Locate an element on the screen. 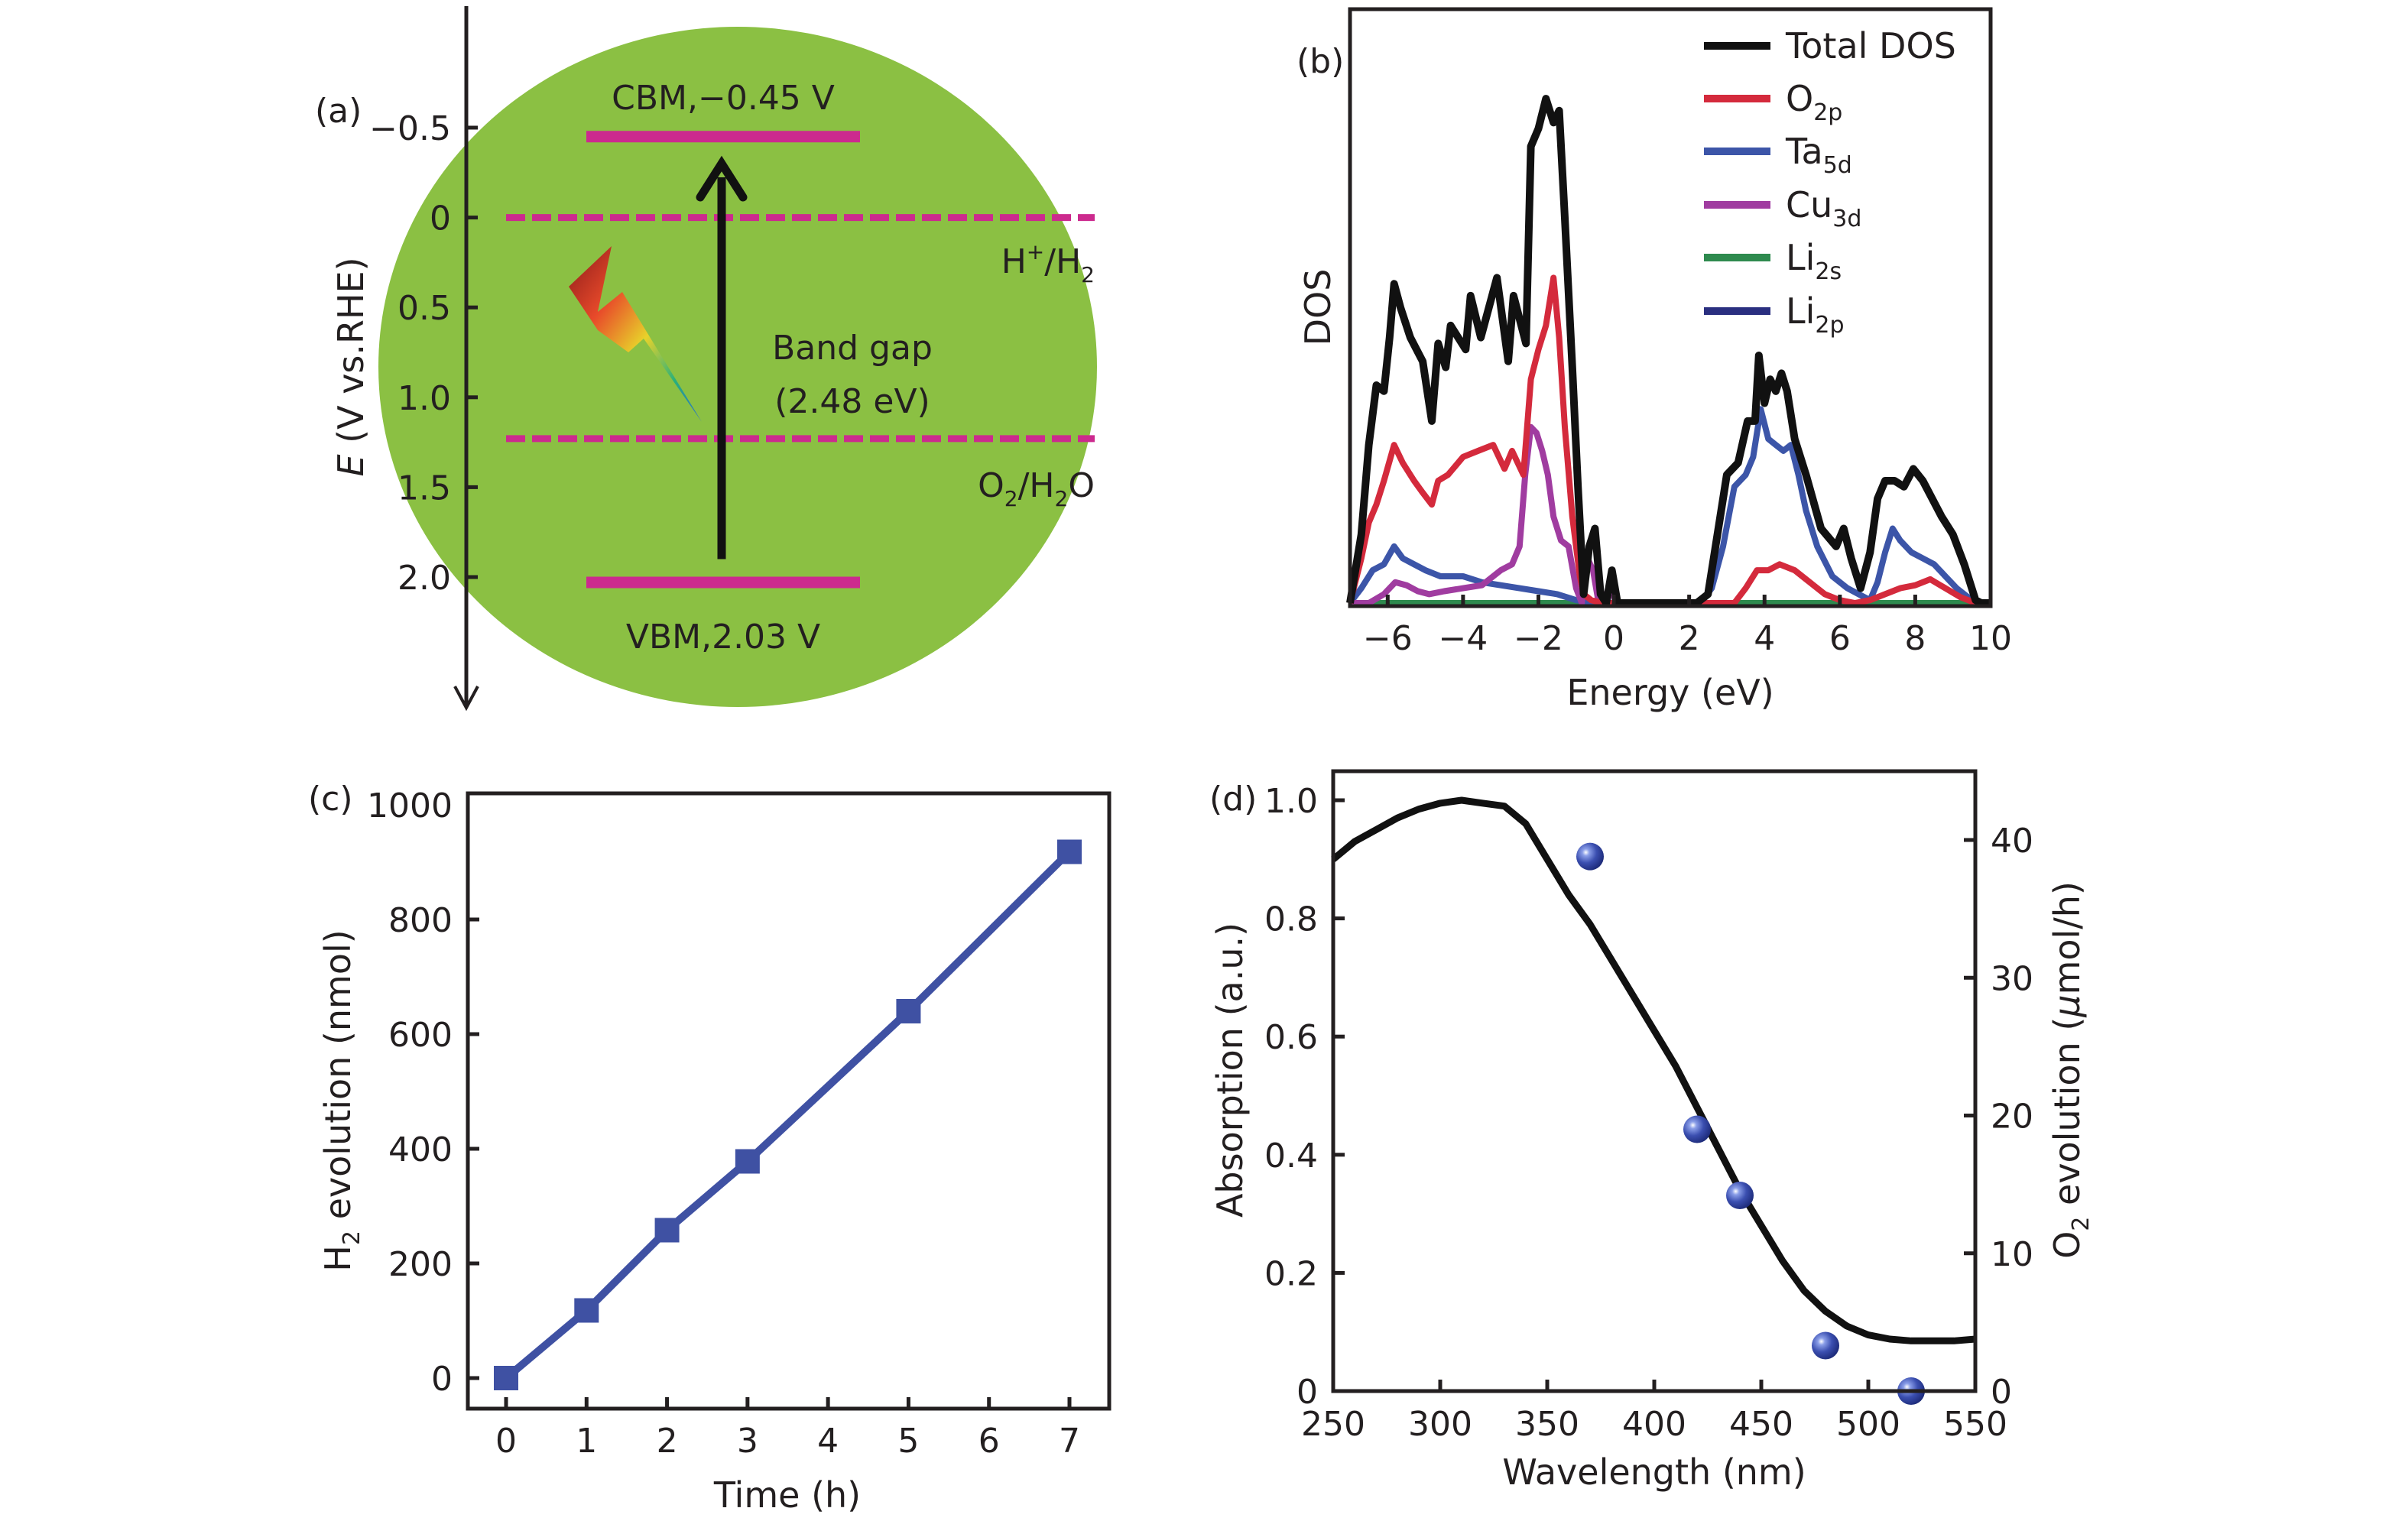 This screenshot has width=2408, height=1521. h2-x-tick-label: 2 is located at coordinates (668, 1441).